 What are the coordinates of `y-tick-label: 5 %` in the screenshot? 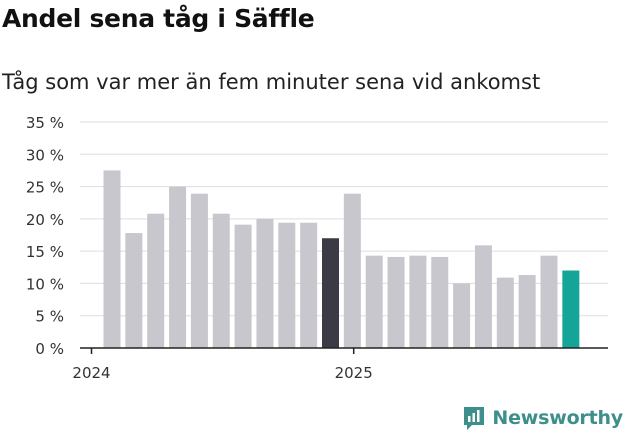 It's located at (49, 317).